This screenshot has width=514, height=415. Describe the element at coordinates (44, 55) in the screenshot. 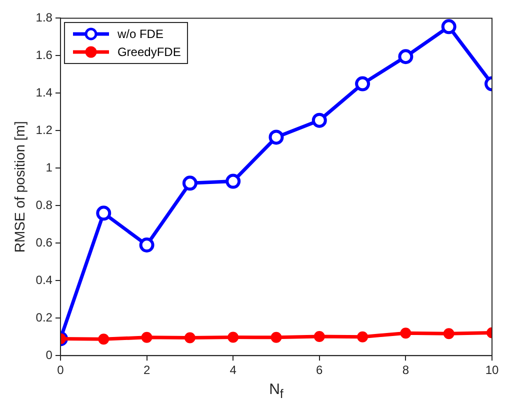

I see `y-tick-label: 1.6` at that location.